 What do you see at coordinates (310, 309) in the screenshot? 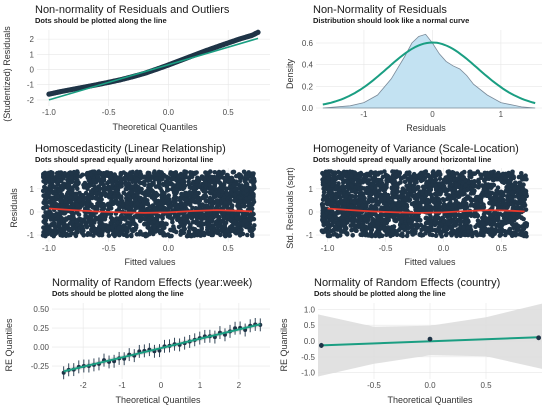
I see `y-tick-label: 1.0` at bounding box center [310, 309].